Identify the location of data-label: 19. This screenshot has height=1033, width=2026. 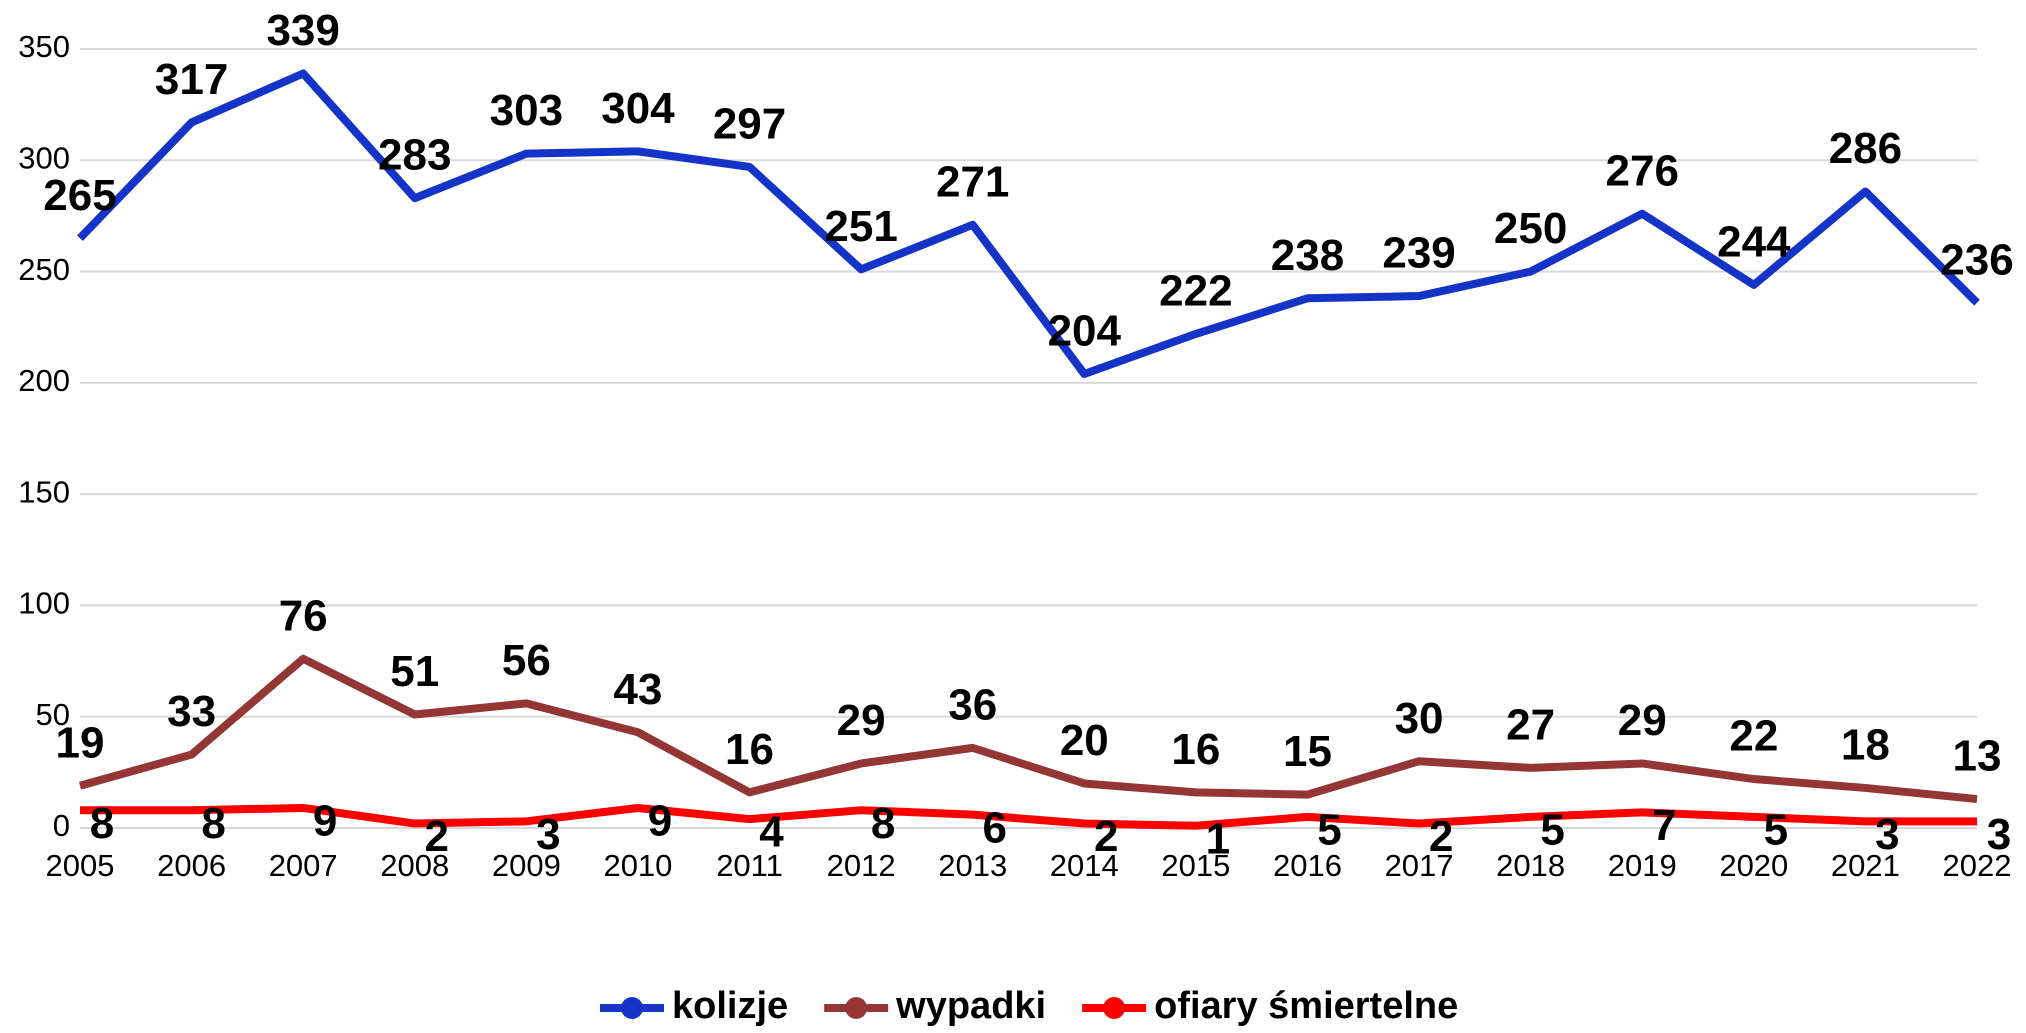
(80, 742).